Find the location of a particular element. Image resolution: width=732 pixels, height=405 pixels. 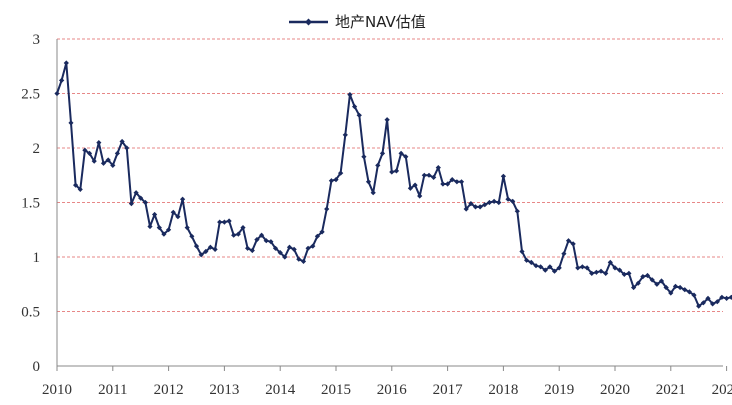

x-tick-label: 2018 is located at coordinates (503, 390).